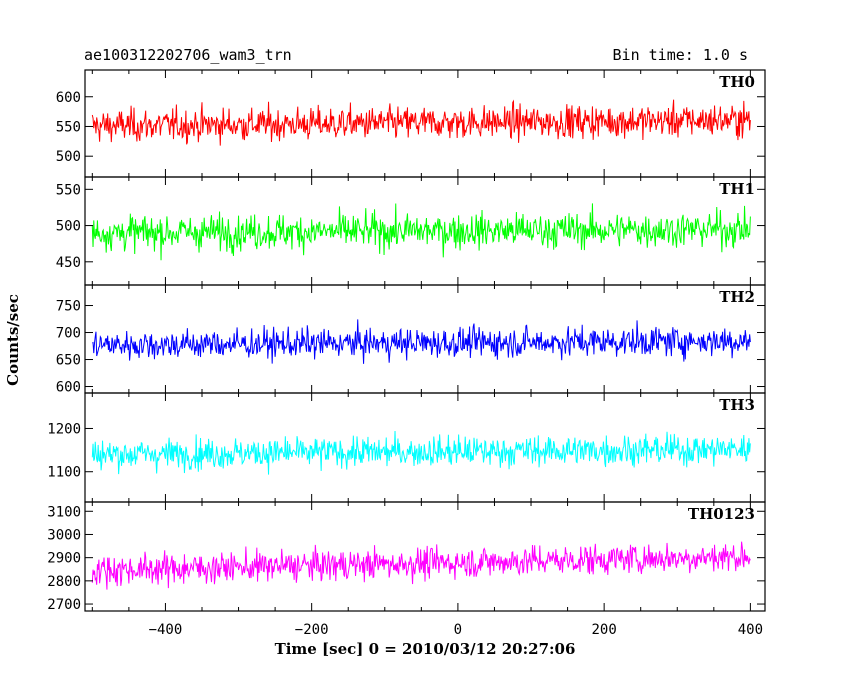 This screenshot has width=850, height=680. Describe the element at coordinates (421, 565) in the screenshot. I see `series-line-th0123` at that location.